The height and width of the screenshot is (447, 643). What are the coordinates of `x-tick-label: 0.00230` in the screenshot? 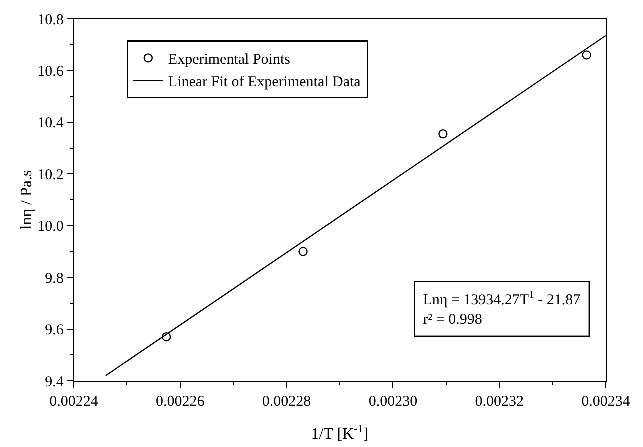 It's located at (393, 402).